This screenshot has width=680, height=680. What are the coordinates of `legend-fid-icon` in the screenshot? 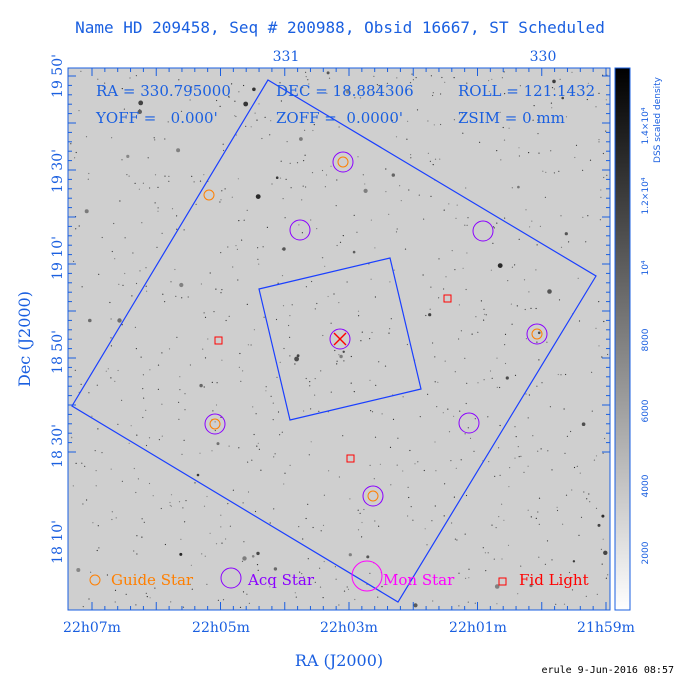 It's located at (502, 581).